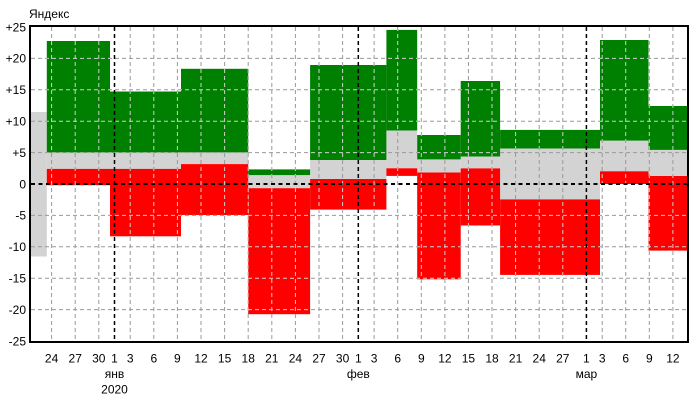 This screenshot has height=400, width=700. What do you see at coordinates (16, 59) in the screenshot?
I see `svg-text: +20` at bounding box center [16, 59].